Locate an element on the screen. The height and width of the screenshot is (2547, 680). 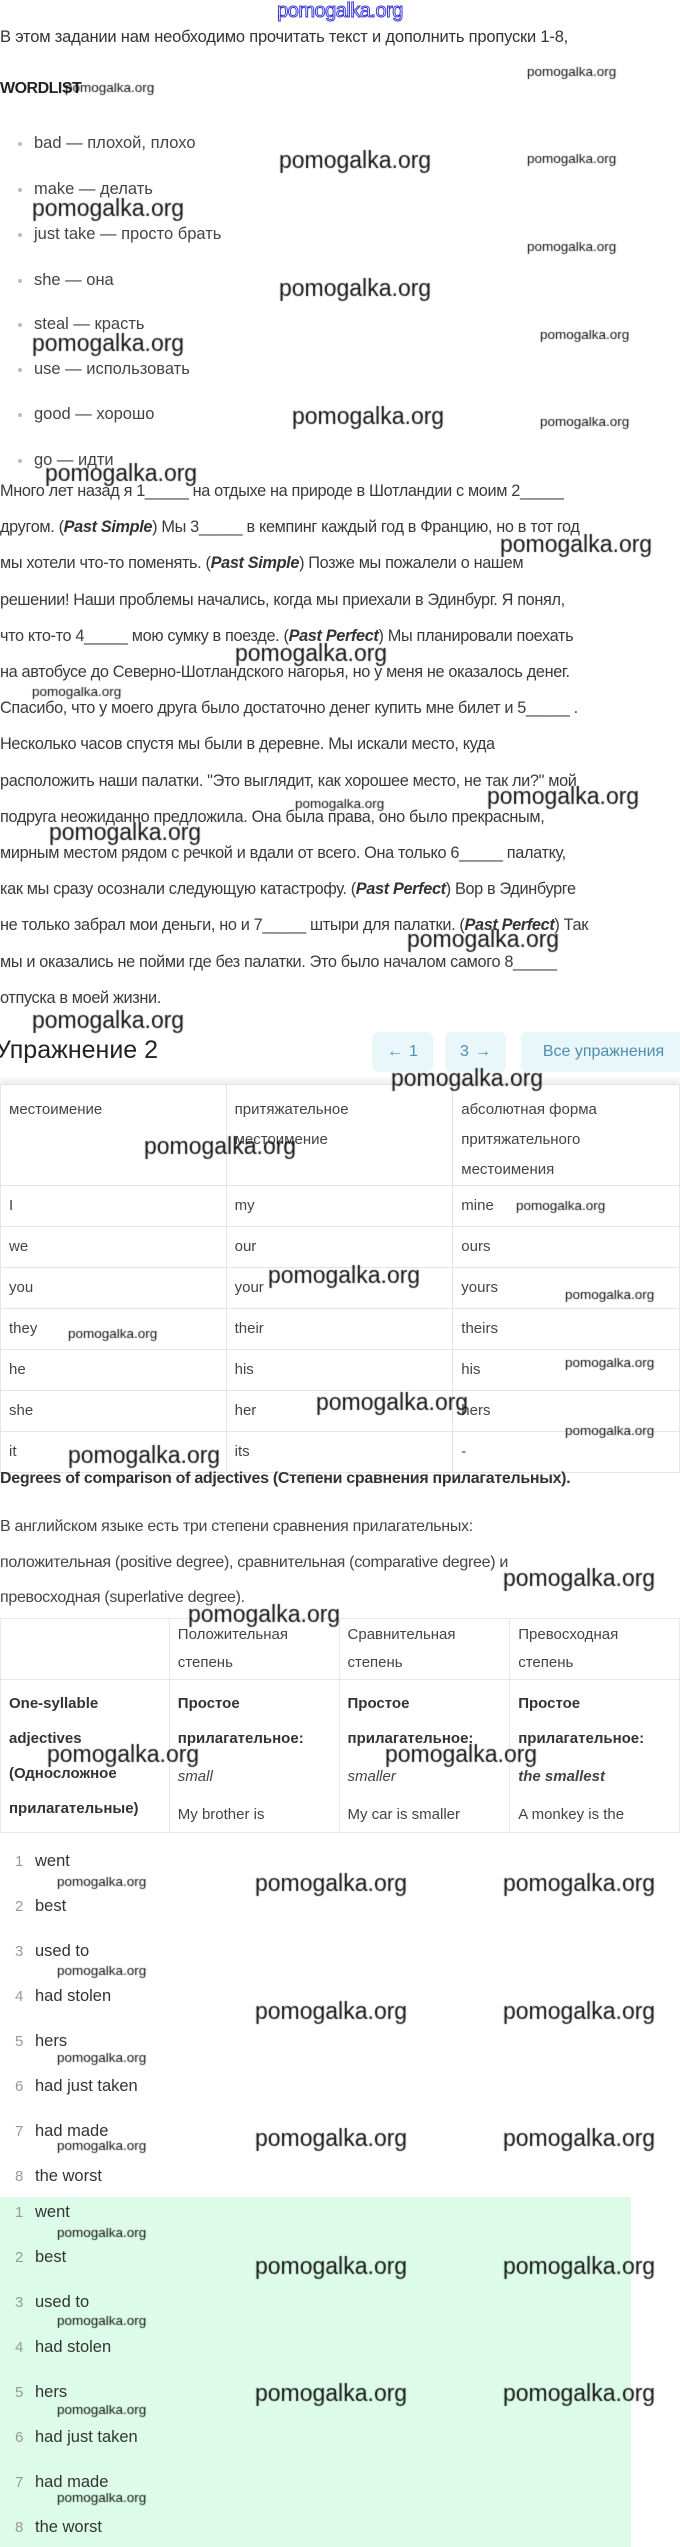
tense-hint: Past Simple is located at coordinates (255, 563).